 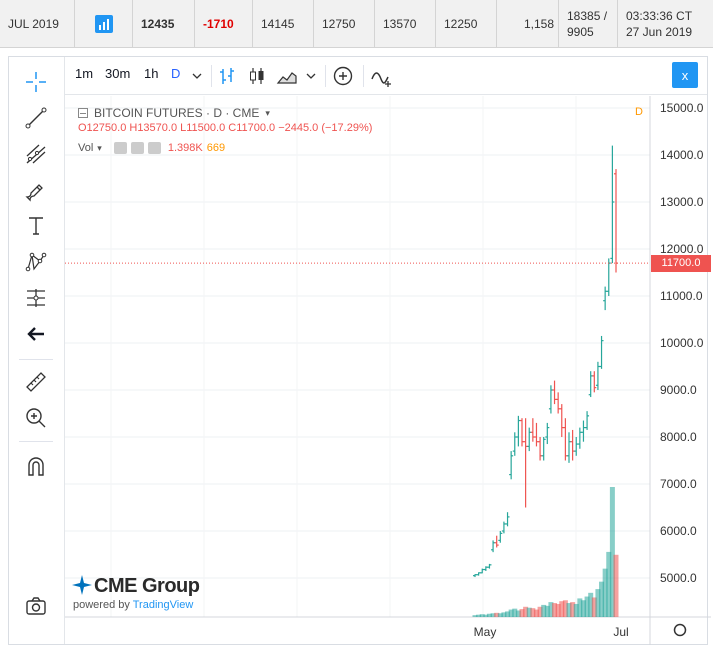 I want to click on zoom-in-icon, so click(x=36, y=418).